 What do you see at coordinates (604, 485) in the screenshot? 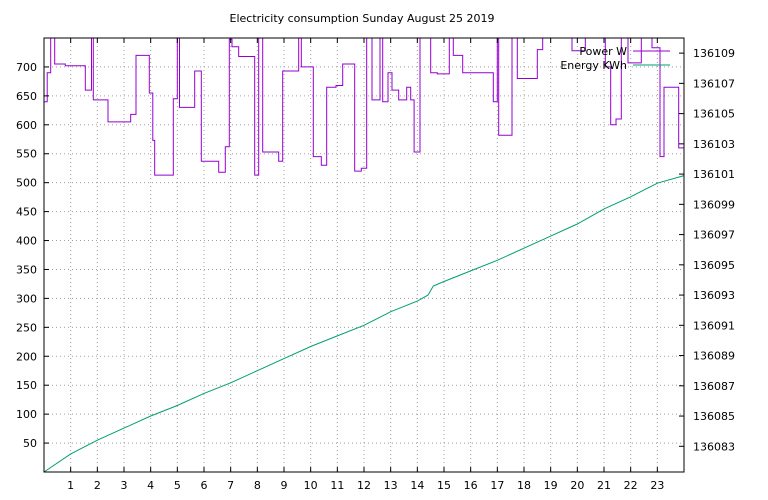
I see `x-tick-label: 21` at bounding box center [604, 485].